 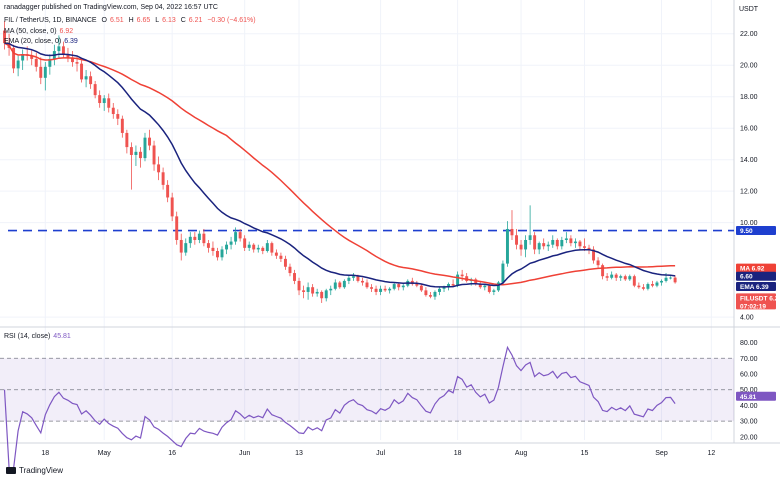 What do you see at coordinates (760, 298) in the screenshot?
I see `symbol-badge-text: FILUSDT 6.21` at bounding box center [760, 298].